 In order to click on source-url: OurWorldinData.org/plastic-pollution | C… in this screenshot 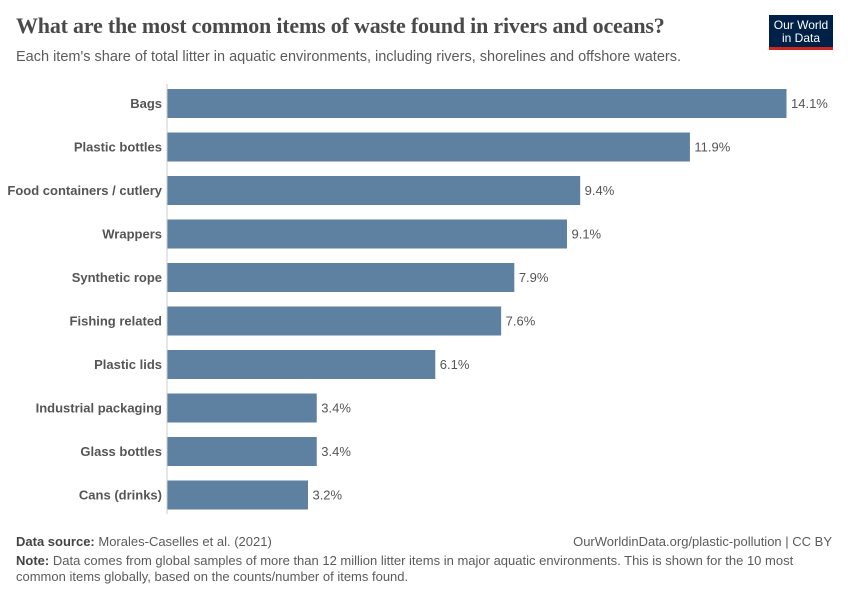, I will do `click(702, 541)`.